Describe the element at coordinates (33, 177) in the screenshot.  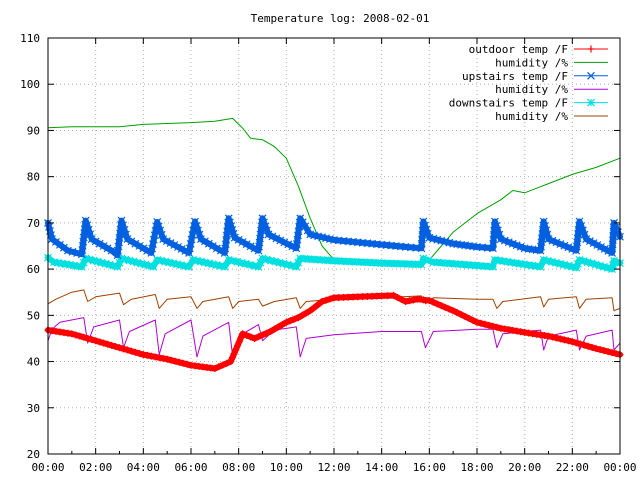
I see `y-tick-label: 80` at that location.